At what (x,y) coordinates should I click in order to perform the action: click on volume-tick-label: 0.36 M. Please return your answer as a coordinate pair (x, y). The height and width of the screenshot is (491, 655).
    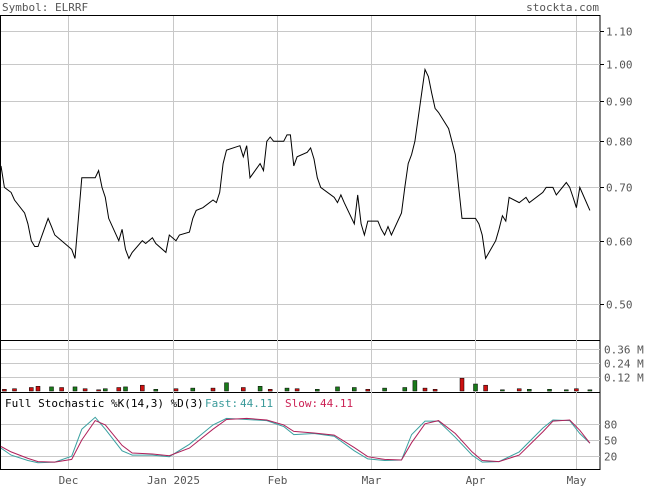
    Looking at the image, I should click on (624, 350).